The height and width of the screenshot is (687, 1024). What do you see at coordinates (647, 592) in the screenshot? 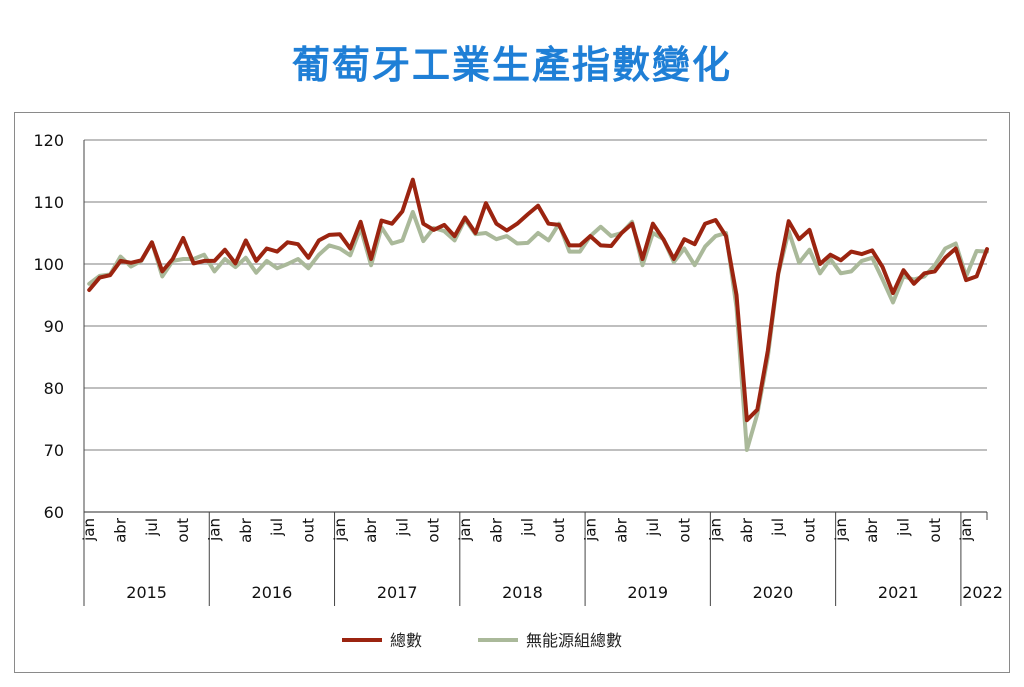
I see `year-label: 2019` at bounding box center [647, 592].